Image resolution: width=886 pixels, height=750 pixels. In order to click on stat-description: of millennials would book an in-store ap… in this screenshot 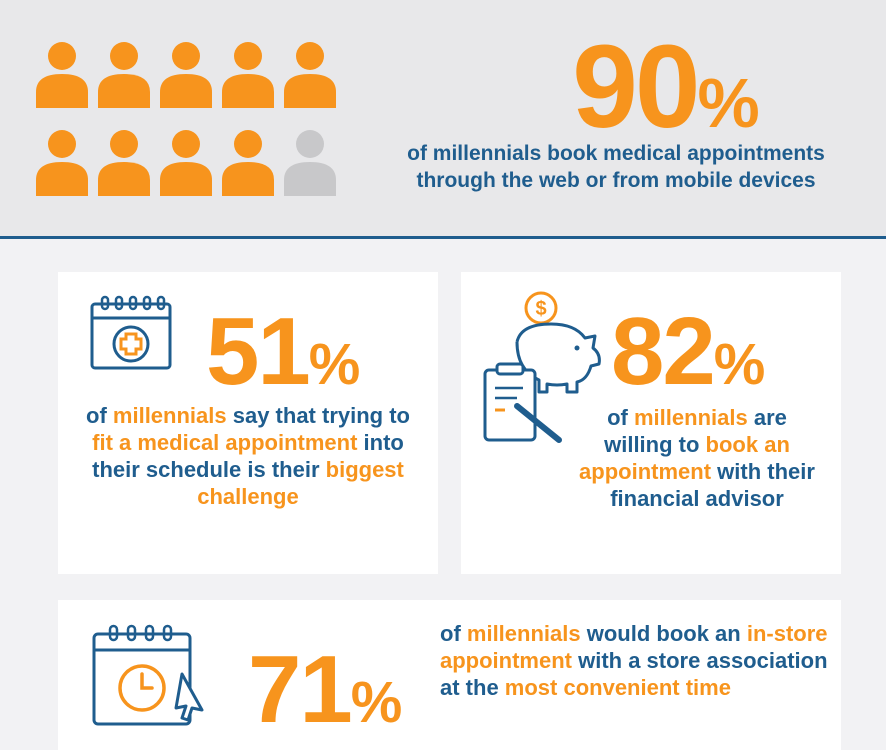, I will do `click(634, 660)`.